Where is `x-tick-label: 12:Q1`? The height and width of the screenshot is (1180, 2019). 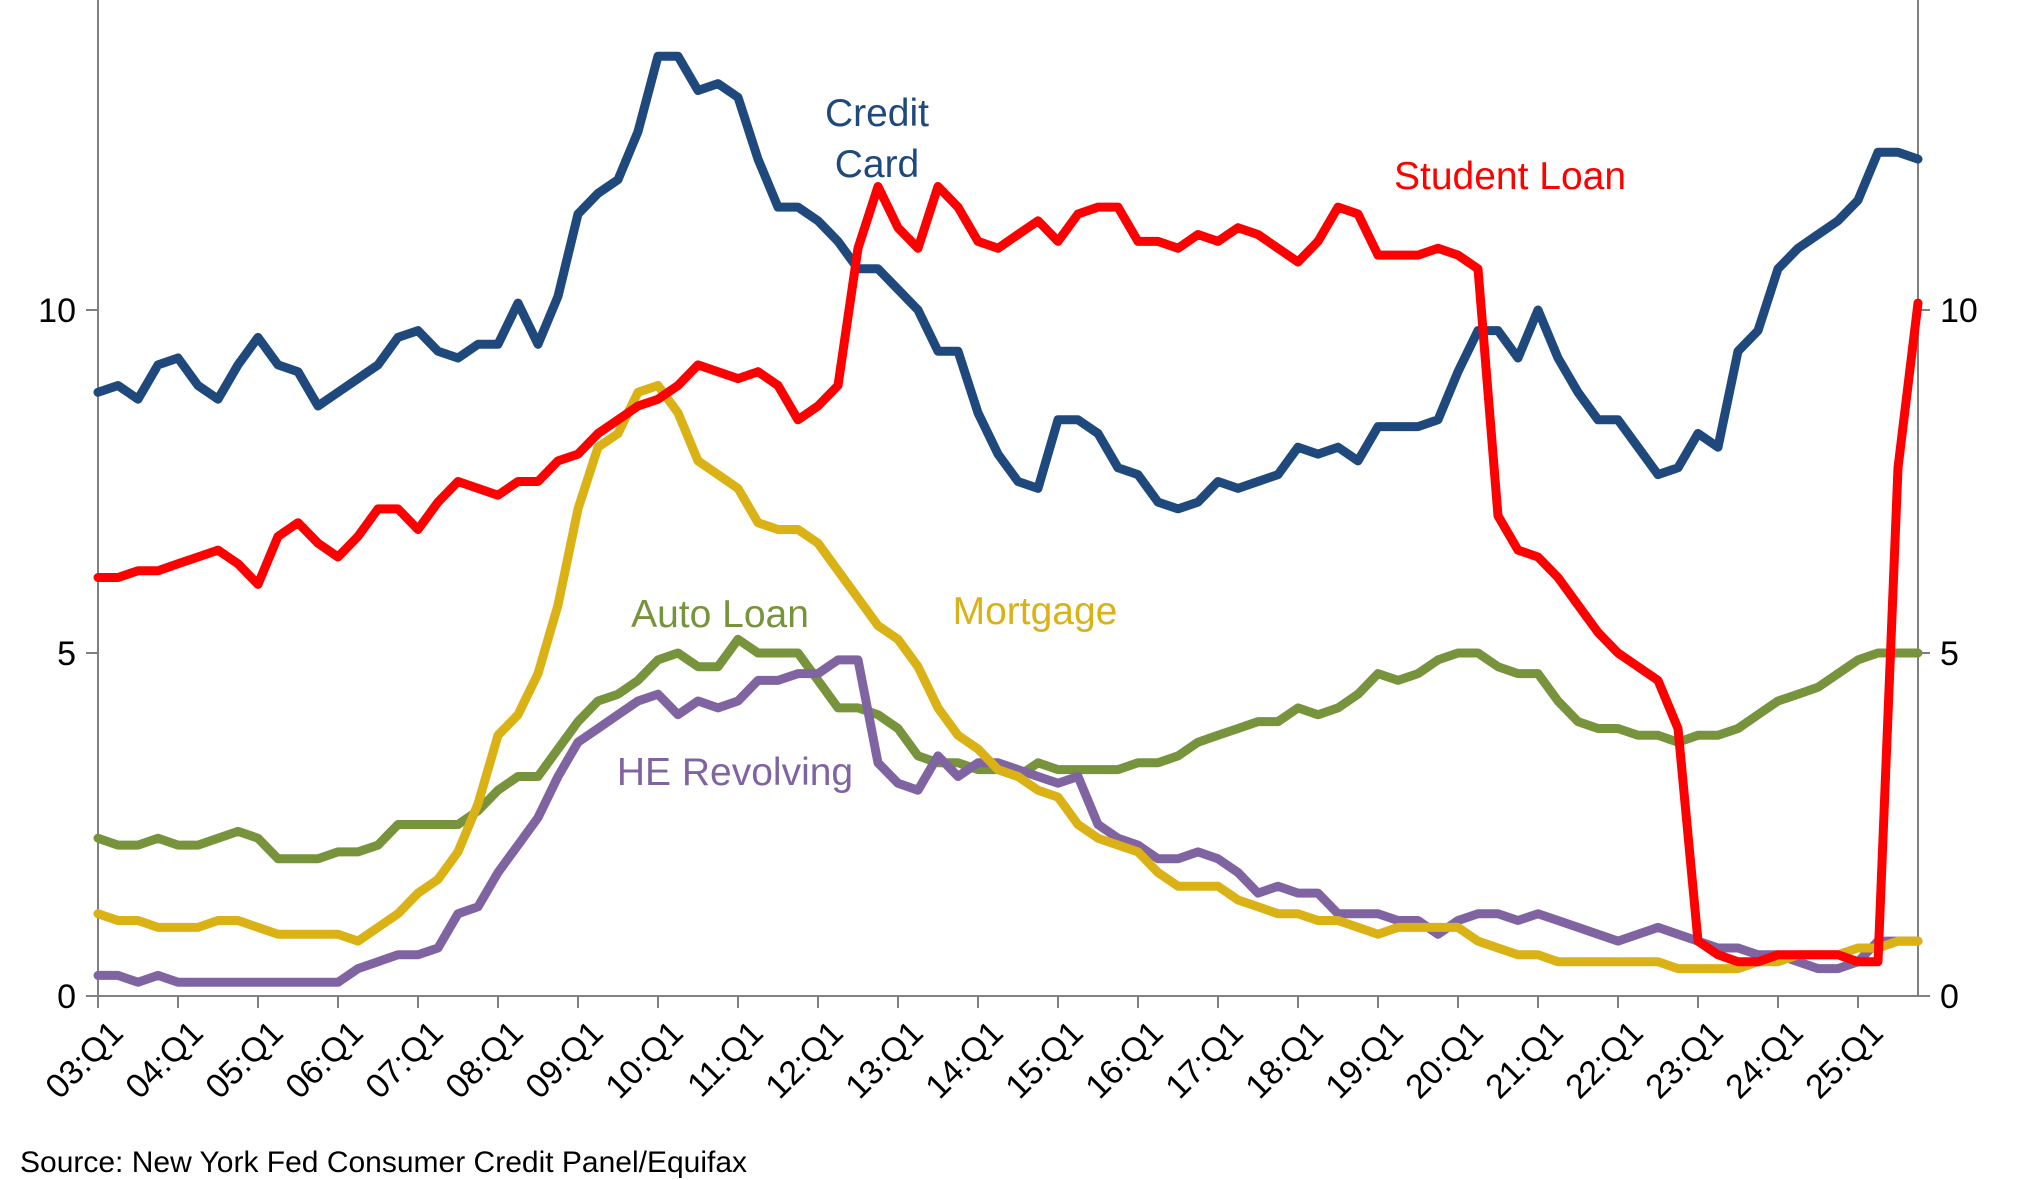
x-tick-label: 12:Q1 is located at coordinates (804, 1060).